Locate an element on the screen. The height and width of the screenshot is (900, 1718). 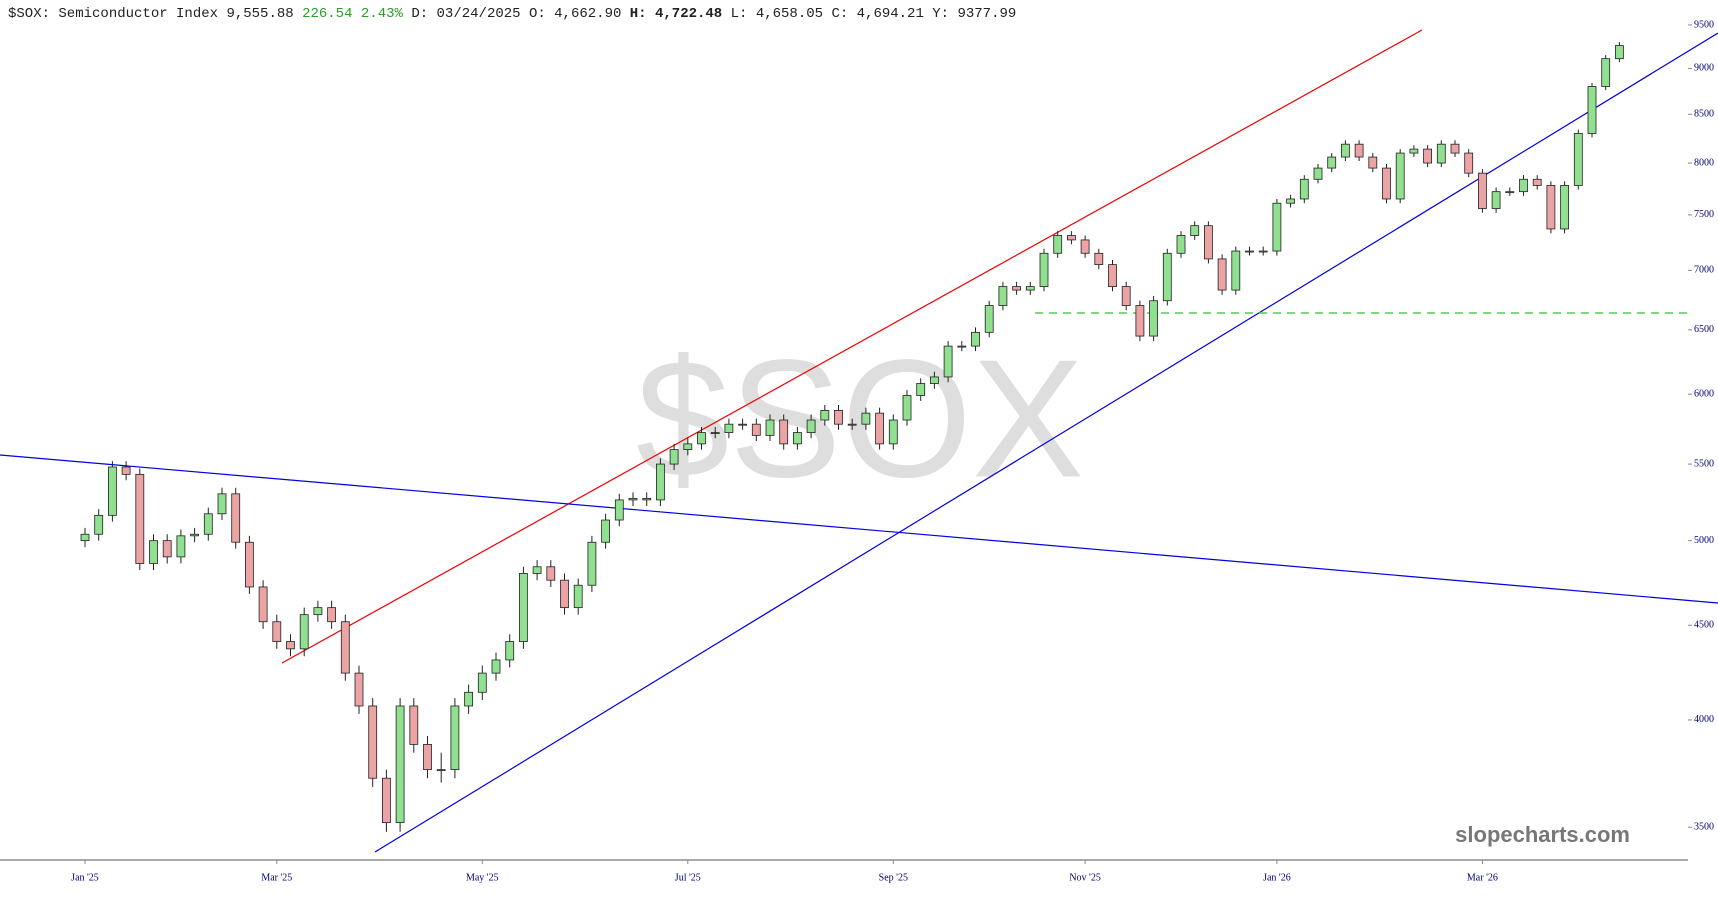
x-tick-label: Sep '25 is located at coordinates (893, 877).